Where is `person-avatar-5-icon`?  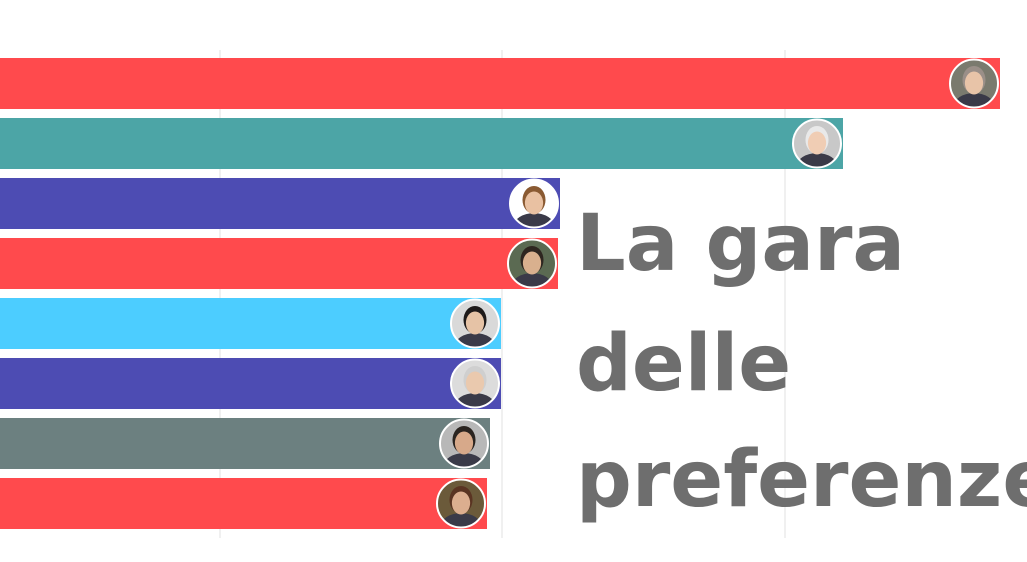 person-avatar-5-icon is located at coordinates (475, 323).